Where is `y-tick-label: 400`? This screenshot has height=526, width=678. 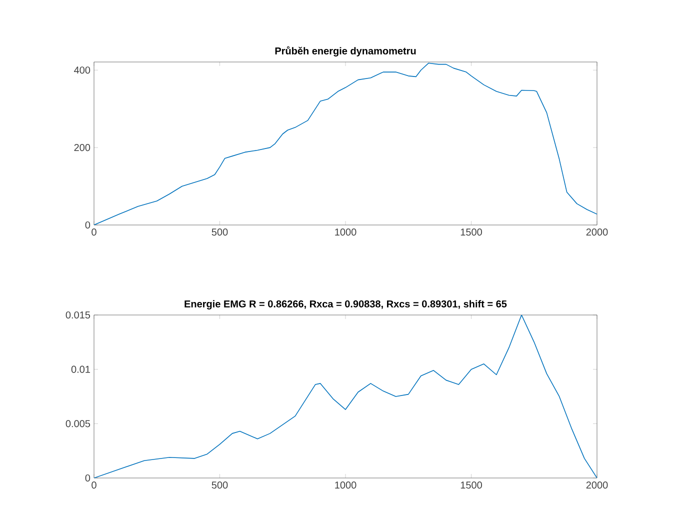 y-tick-label: 400 is located at coordinates (82, 70).